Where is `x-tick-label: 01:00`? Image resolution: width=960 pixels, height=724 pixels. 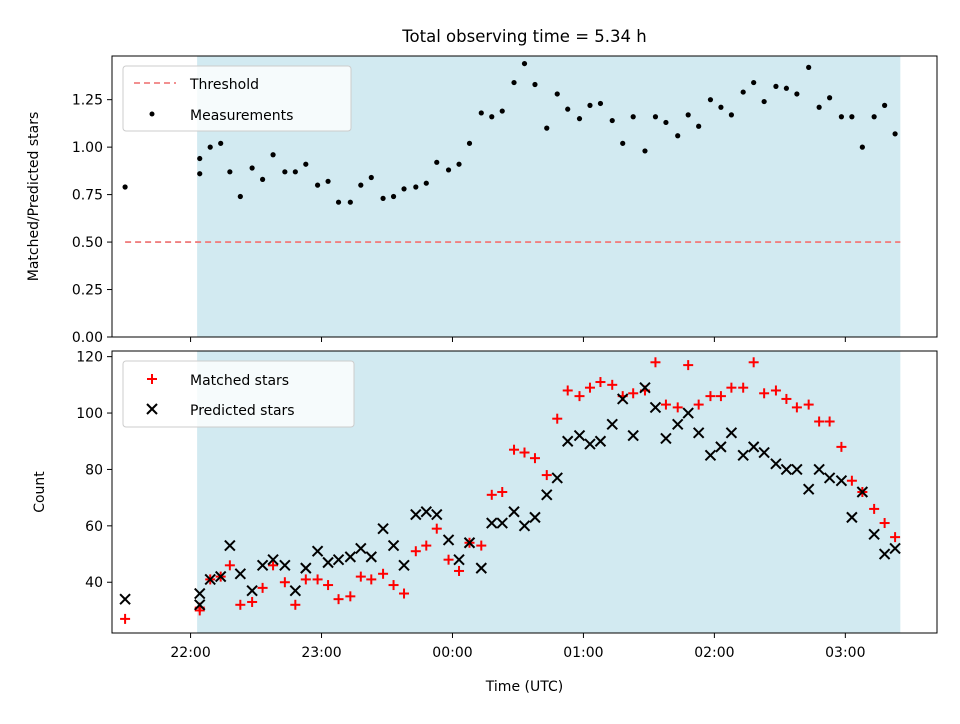 x-tick-label: 01:00 is located at coordinates (583, 653).